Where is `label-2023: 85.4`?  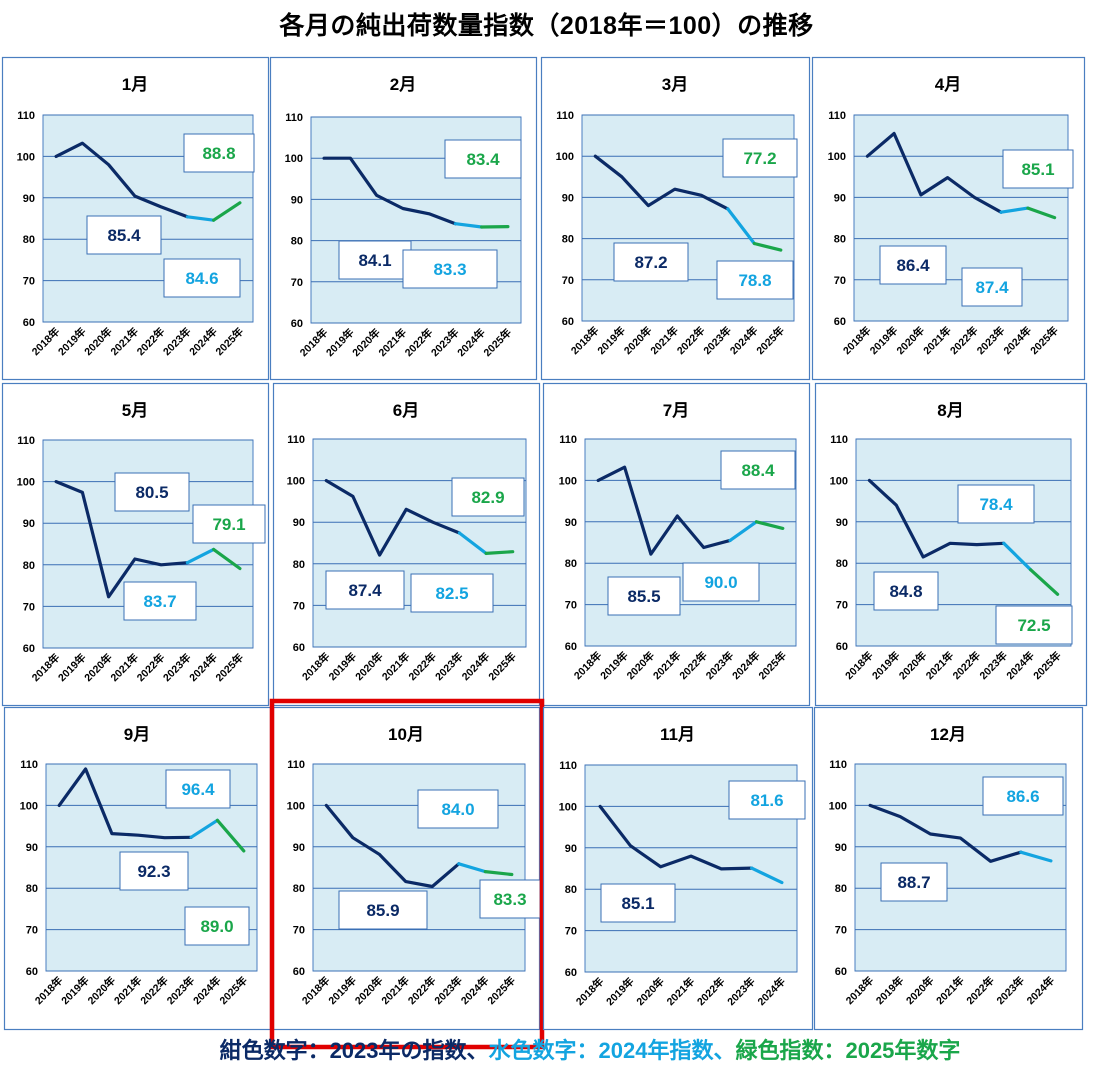 label-2023: 85.4 is located at coordinates (124, 235).